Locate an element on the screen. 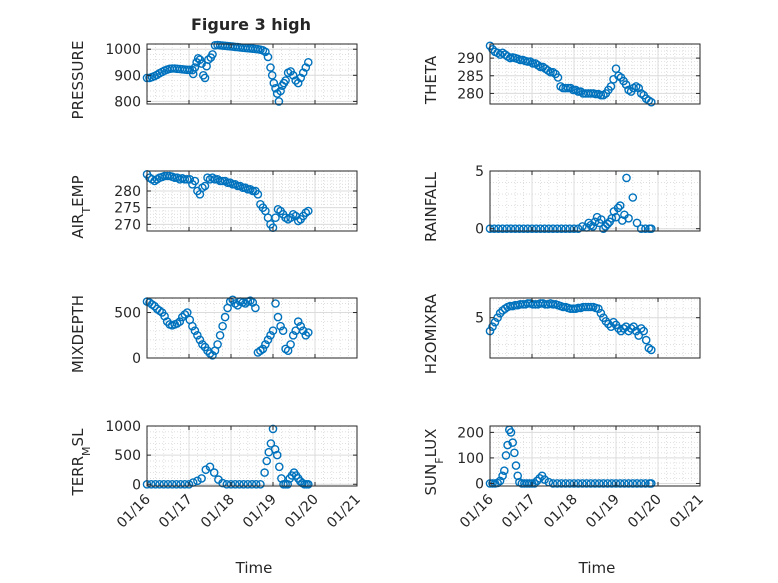 Image resolution: width=778 pixels, height=583 pixels. subplot-rainfall: 0 5 RAINFALL is located at coordinates (561, 203).